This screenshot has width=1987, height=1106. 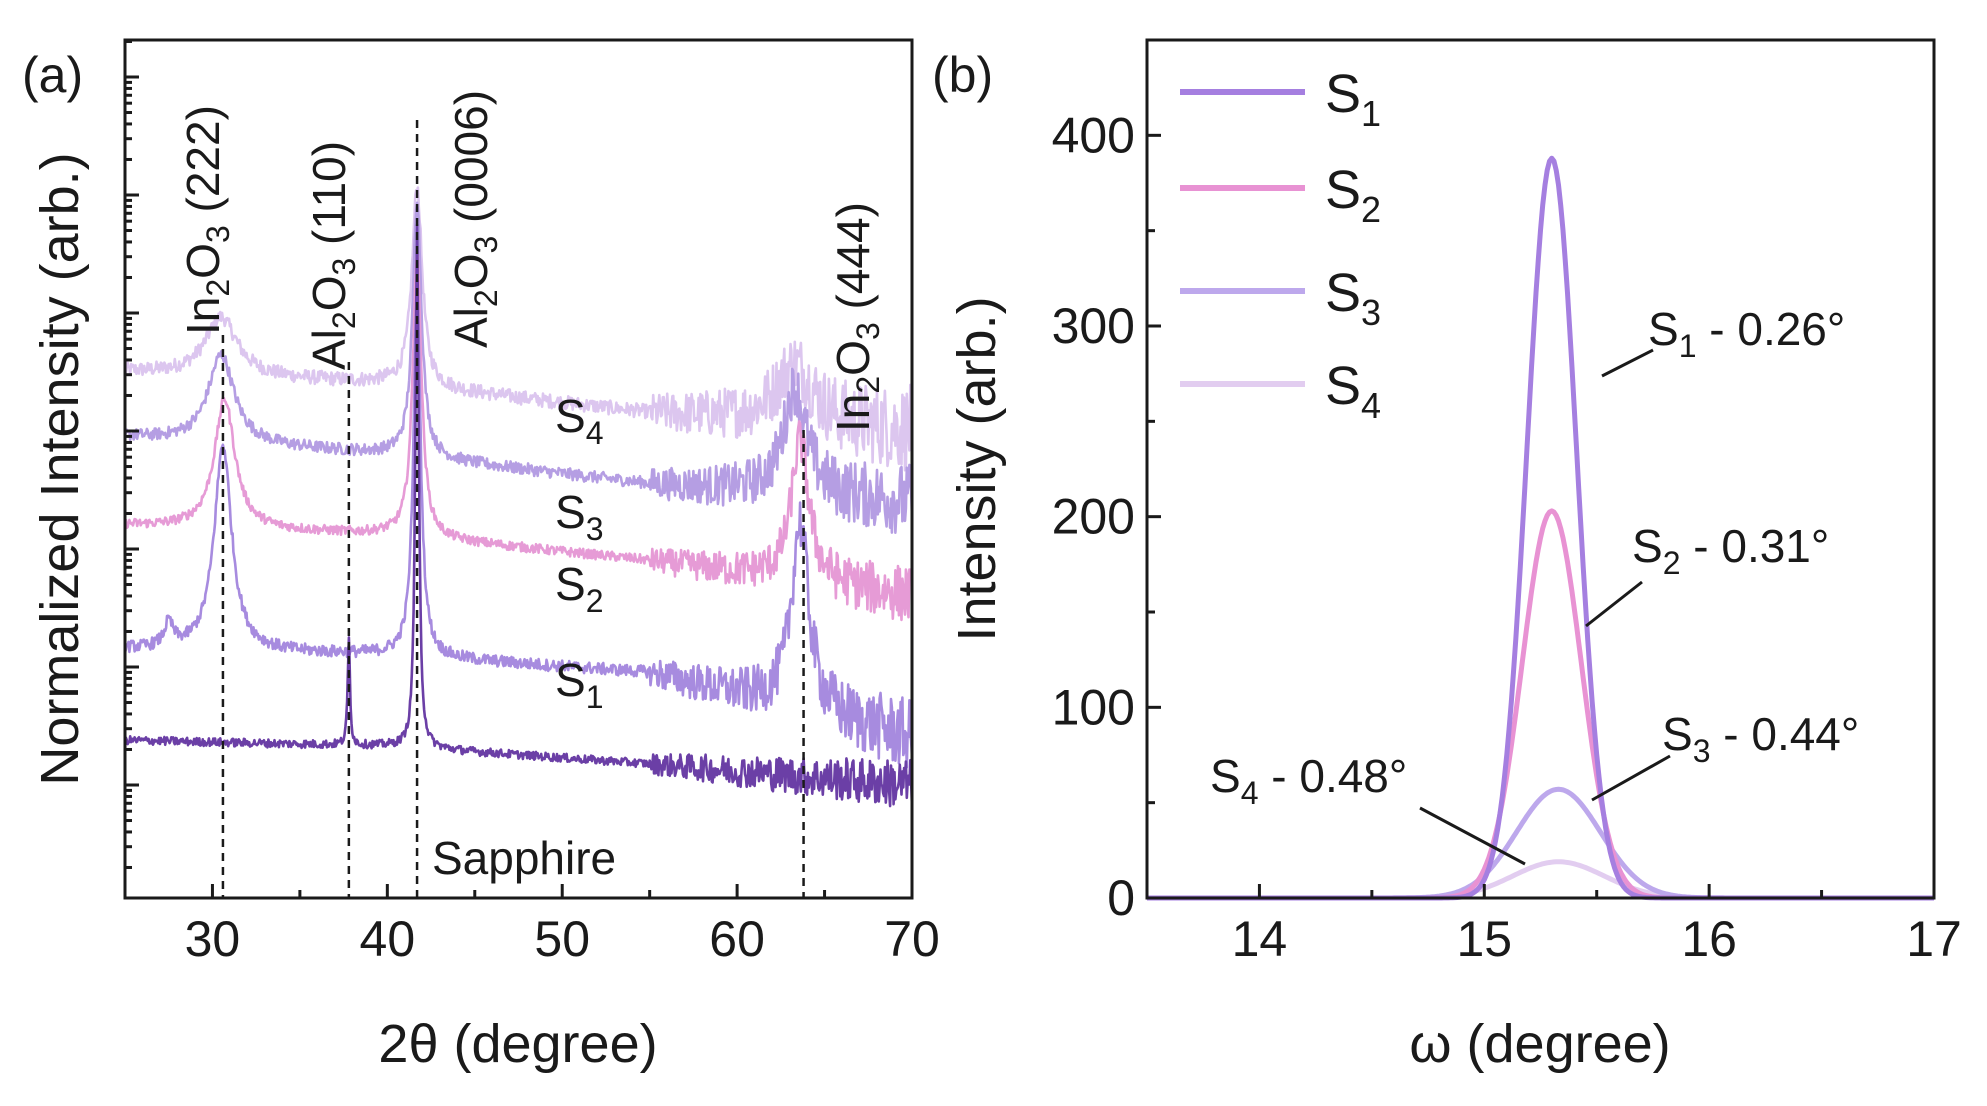 What do you see at coordinates (517, 1044) in the screenshot?
I see `panel-a-xlabel: 2θ (degree)` at bounding box center [517, 1044].